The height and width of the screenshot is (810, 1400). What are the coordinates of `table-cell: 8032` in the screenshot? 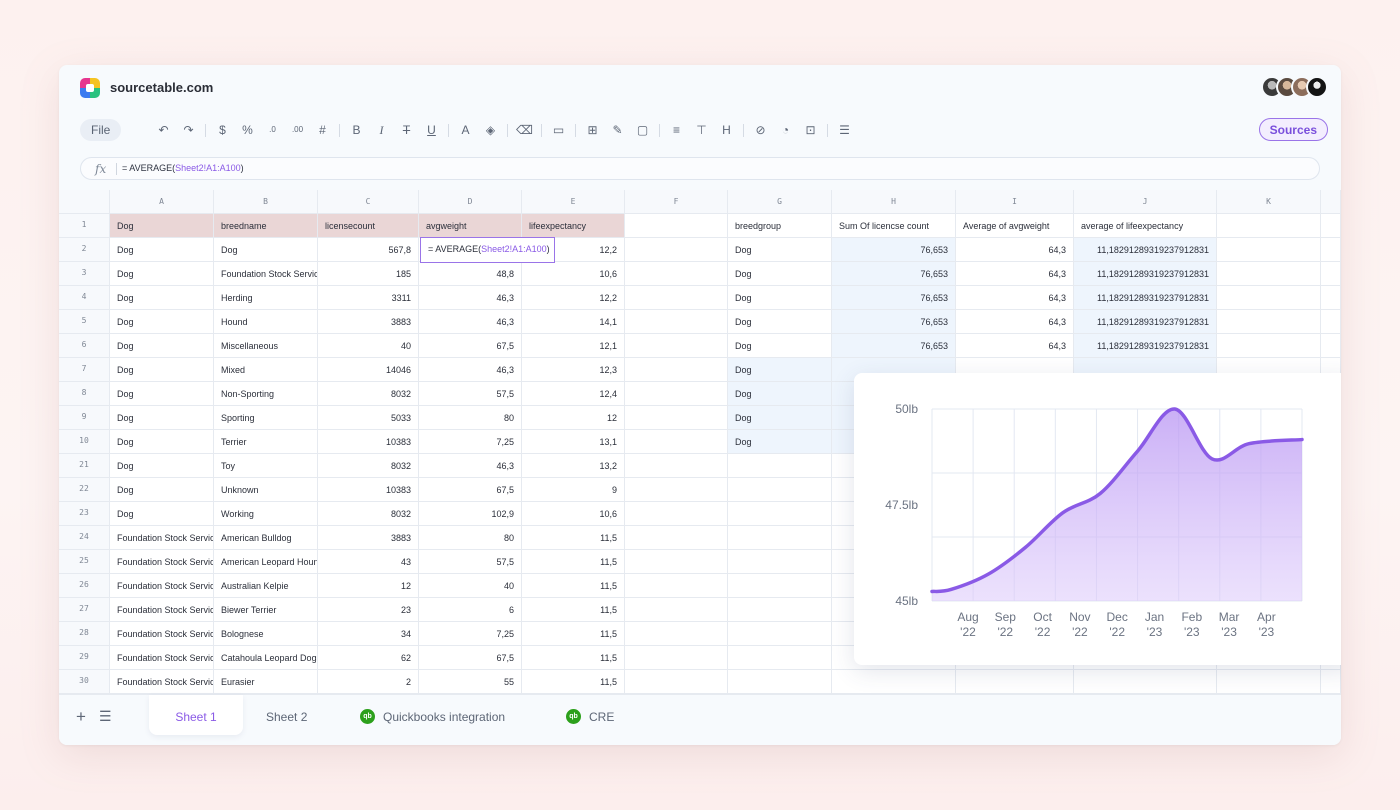 It's located at (368, 514).